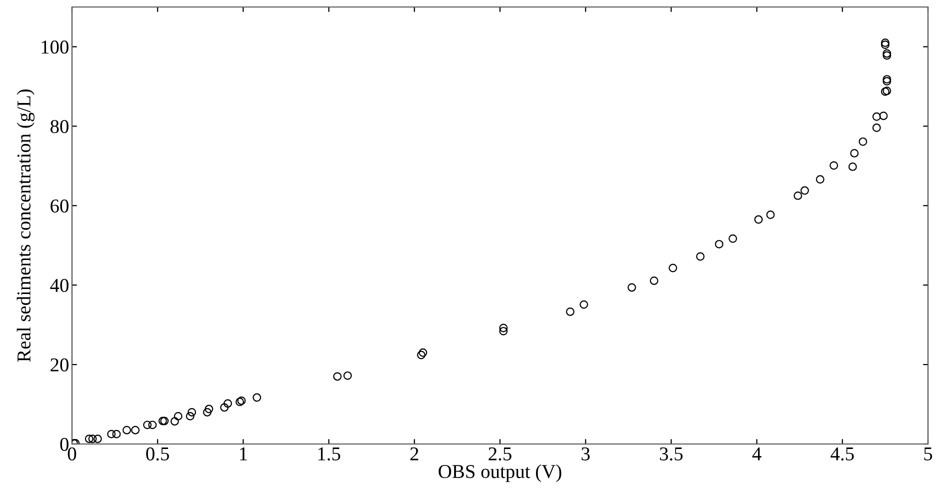 The image size is (939, 493). I want to click on y-tick-label: 100, so click(55, 47).